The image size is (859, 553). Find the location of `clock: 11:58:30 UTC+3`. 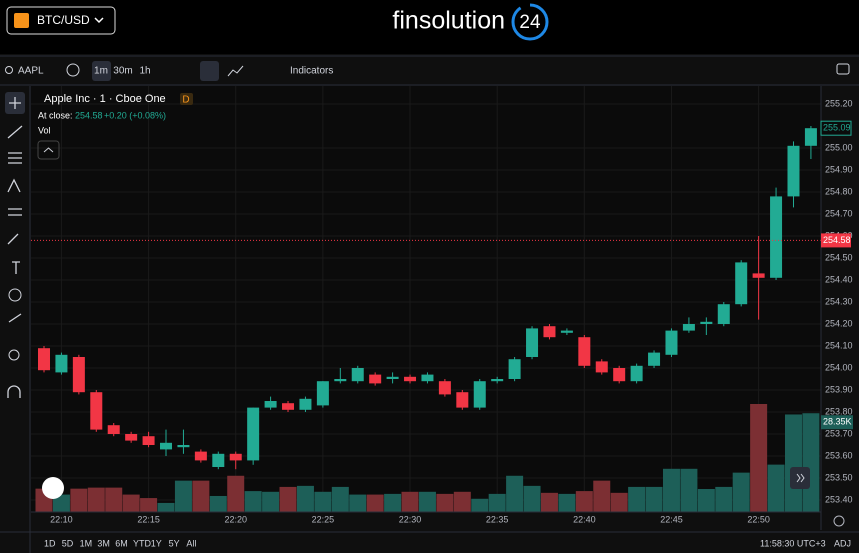

clock: 11:58:30 UTC+3 is located at coordinates (793, 543).